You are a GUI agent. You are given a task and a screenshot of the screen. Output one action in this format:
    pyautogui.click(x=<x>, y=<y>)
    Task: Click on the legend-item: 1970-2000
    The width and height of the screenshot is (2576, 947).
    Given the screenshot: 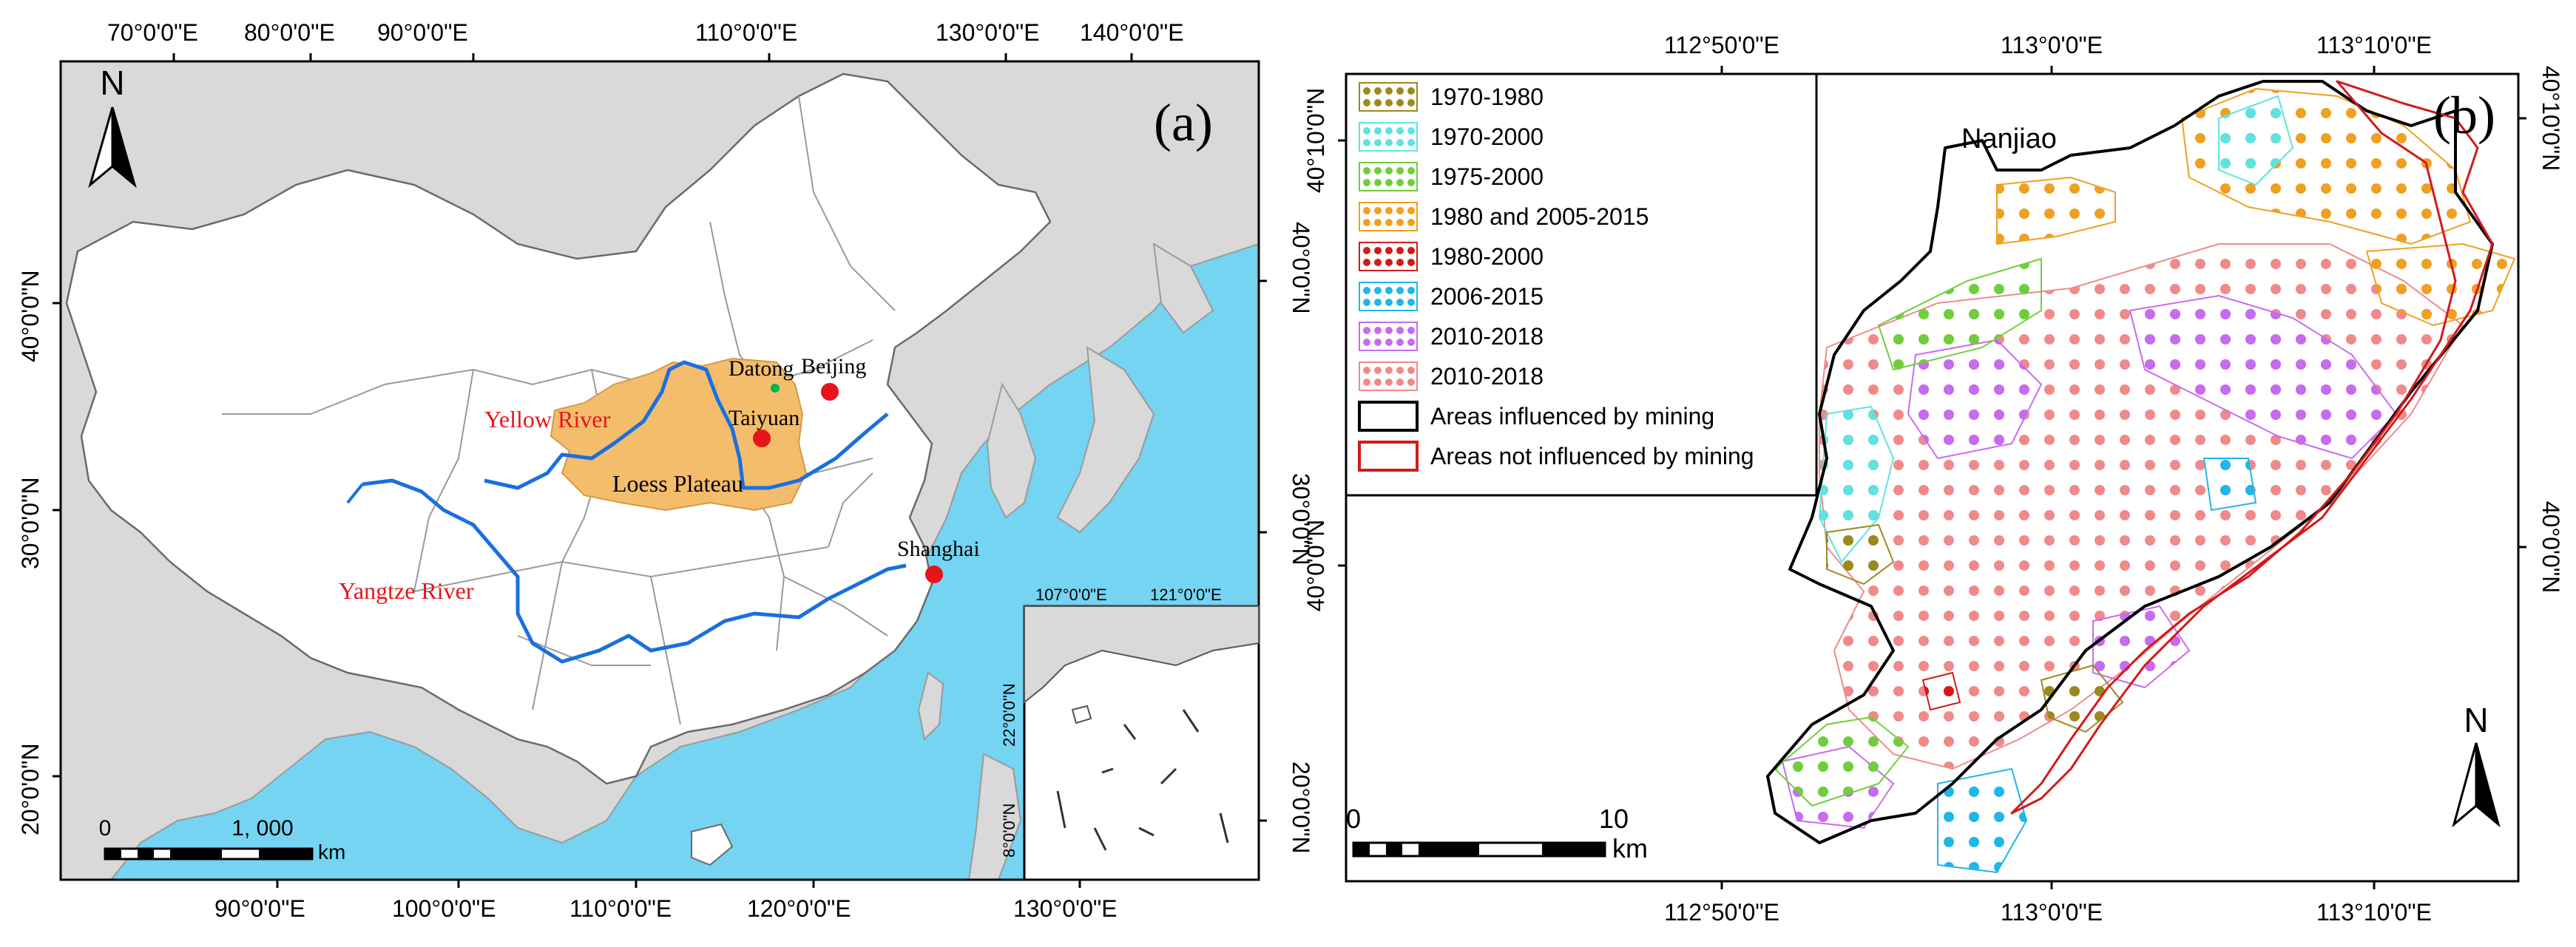 What is the action you would take?
    pyautogui.click(x=1451, y=137)
    